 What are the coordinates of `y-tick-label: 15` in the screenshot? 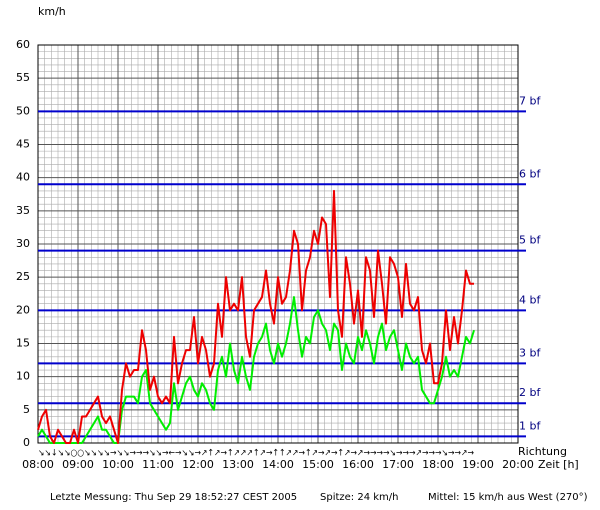 It's located at (23, 343).